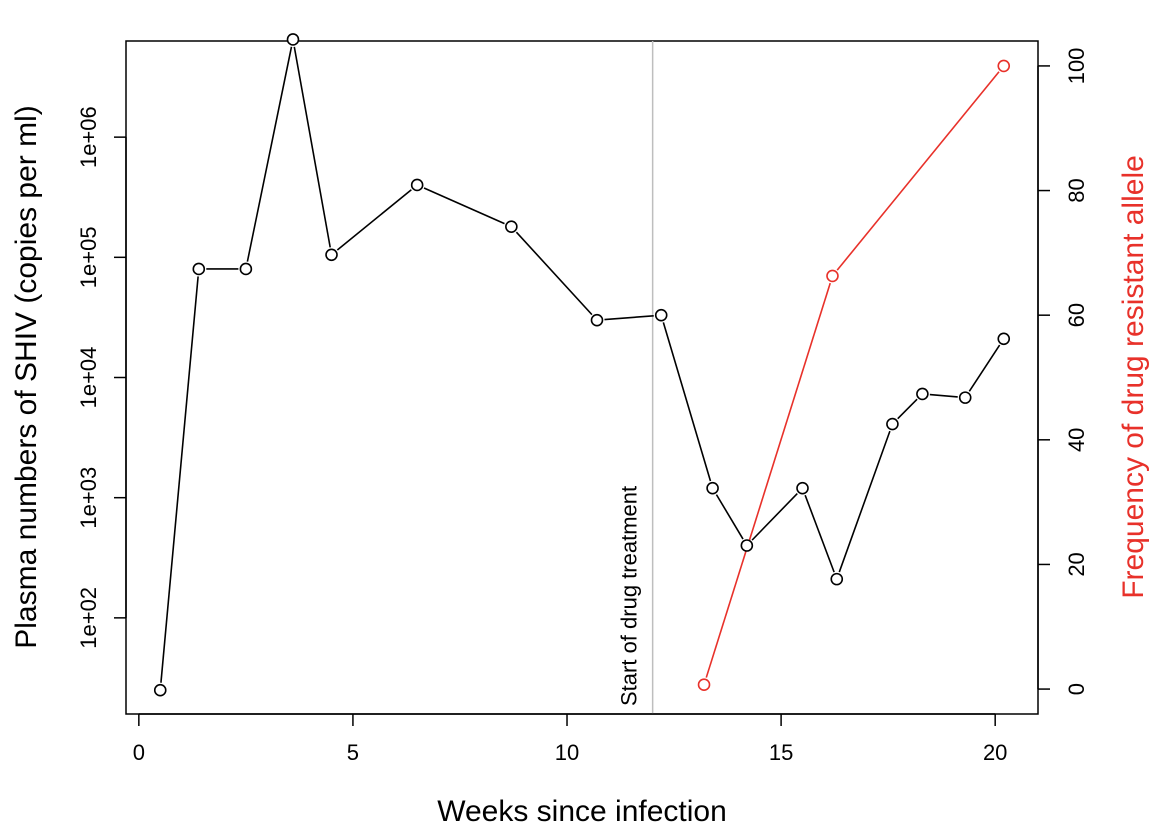  Describe the element at coordinates (1076, 440) in the screenshot. I see `y-right-tick-label: 40` at that location.